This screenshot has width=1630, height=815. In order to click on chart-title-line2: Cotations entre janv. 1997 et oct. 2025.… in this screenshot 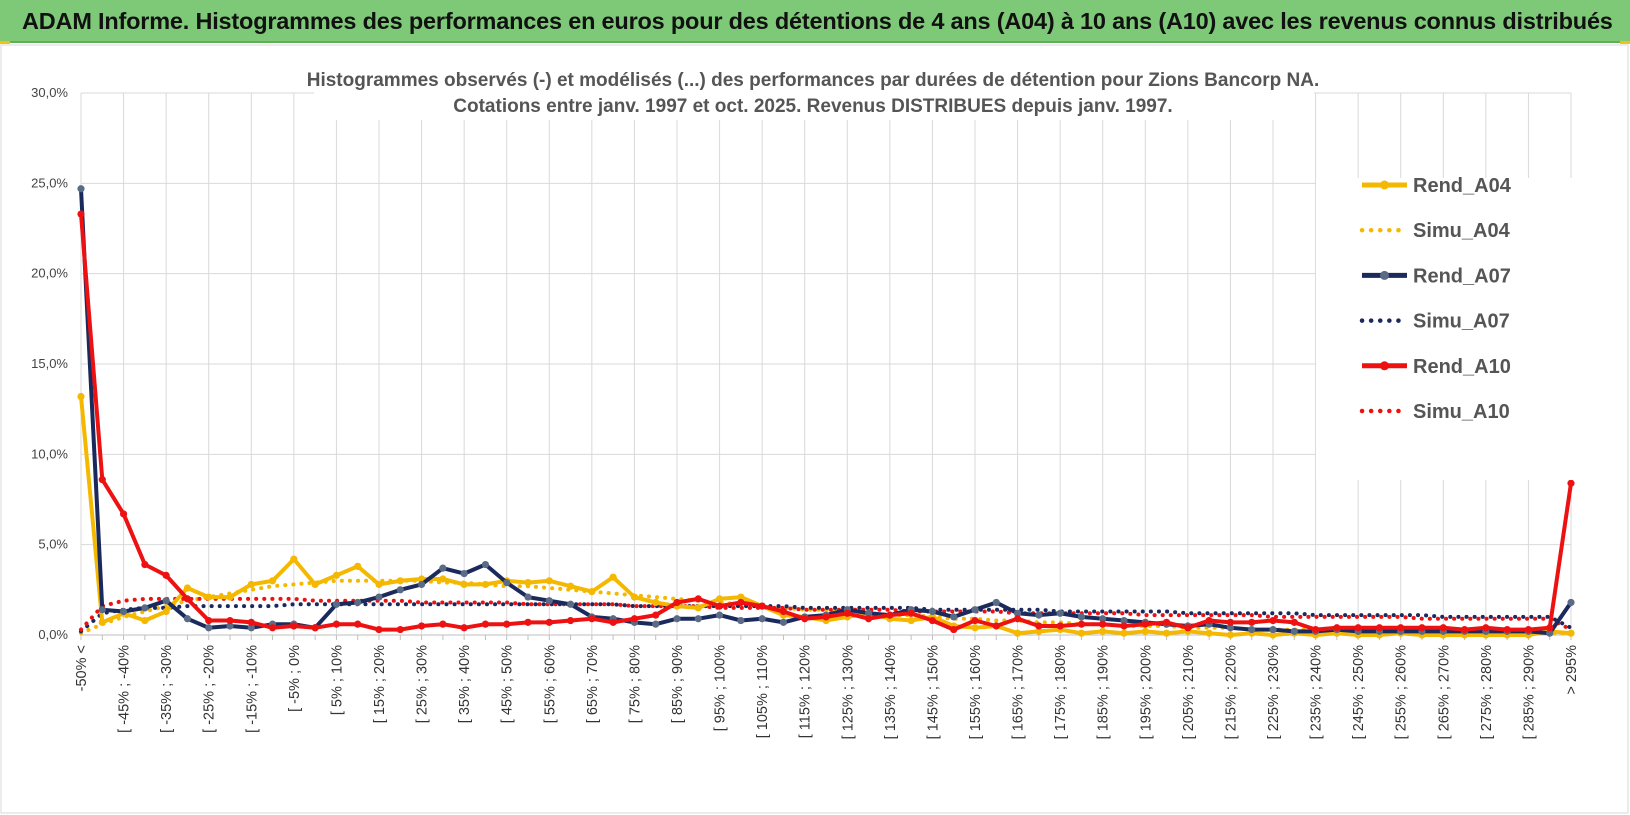, I will do `click(812, 106)`.